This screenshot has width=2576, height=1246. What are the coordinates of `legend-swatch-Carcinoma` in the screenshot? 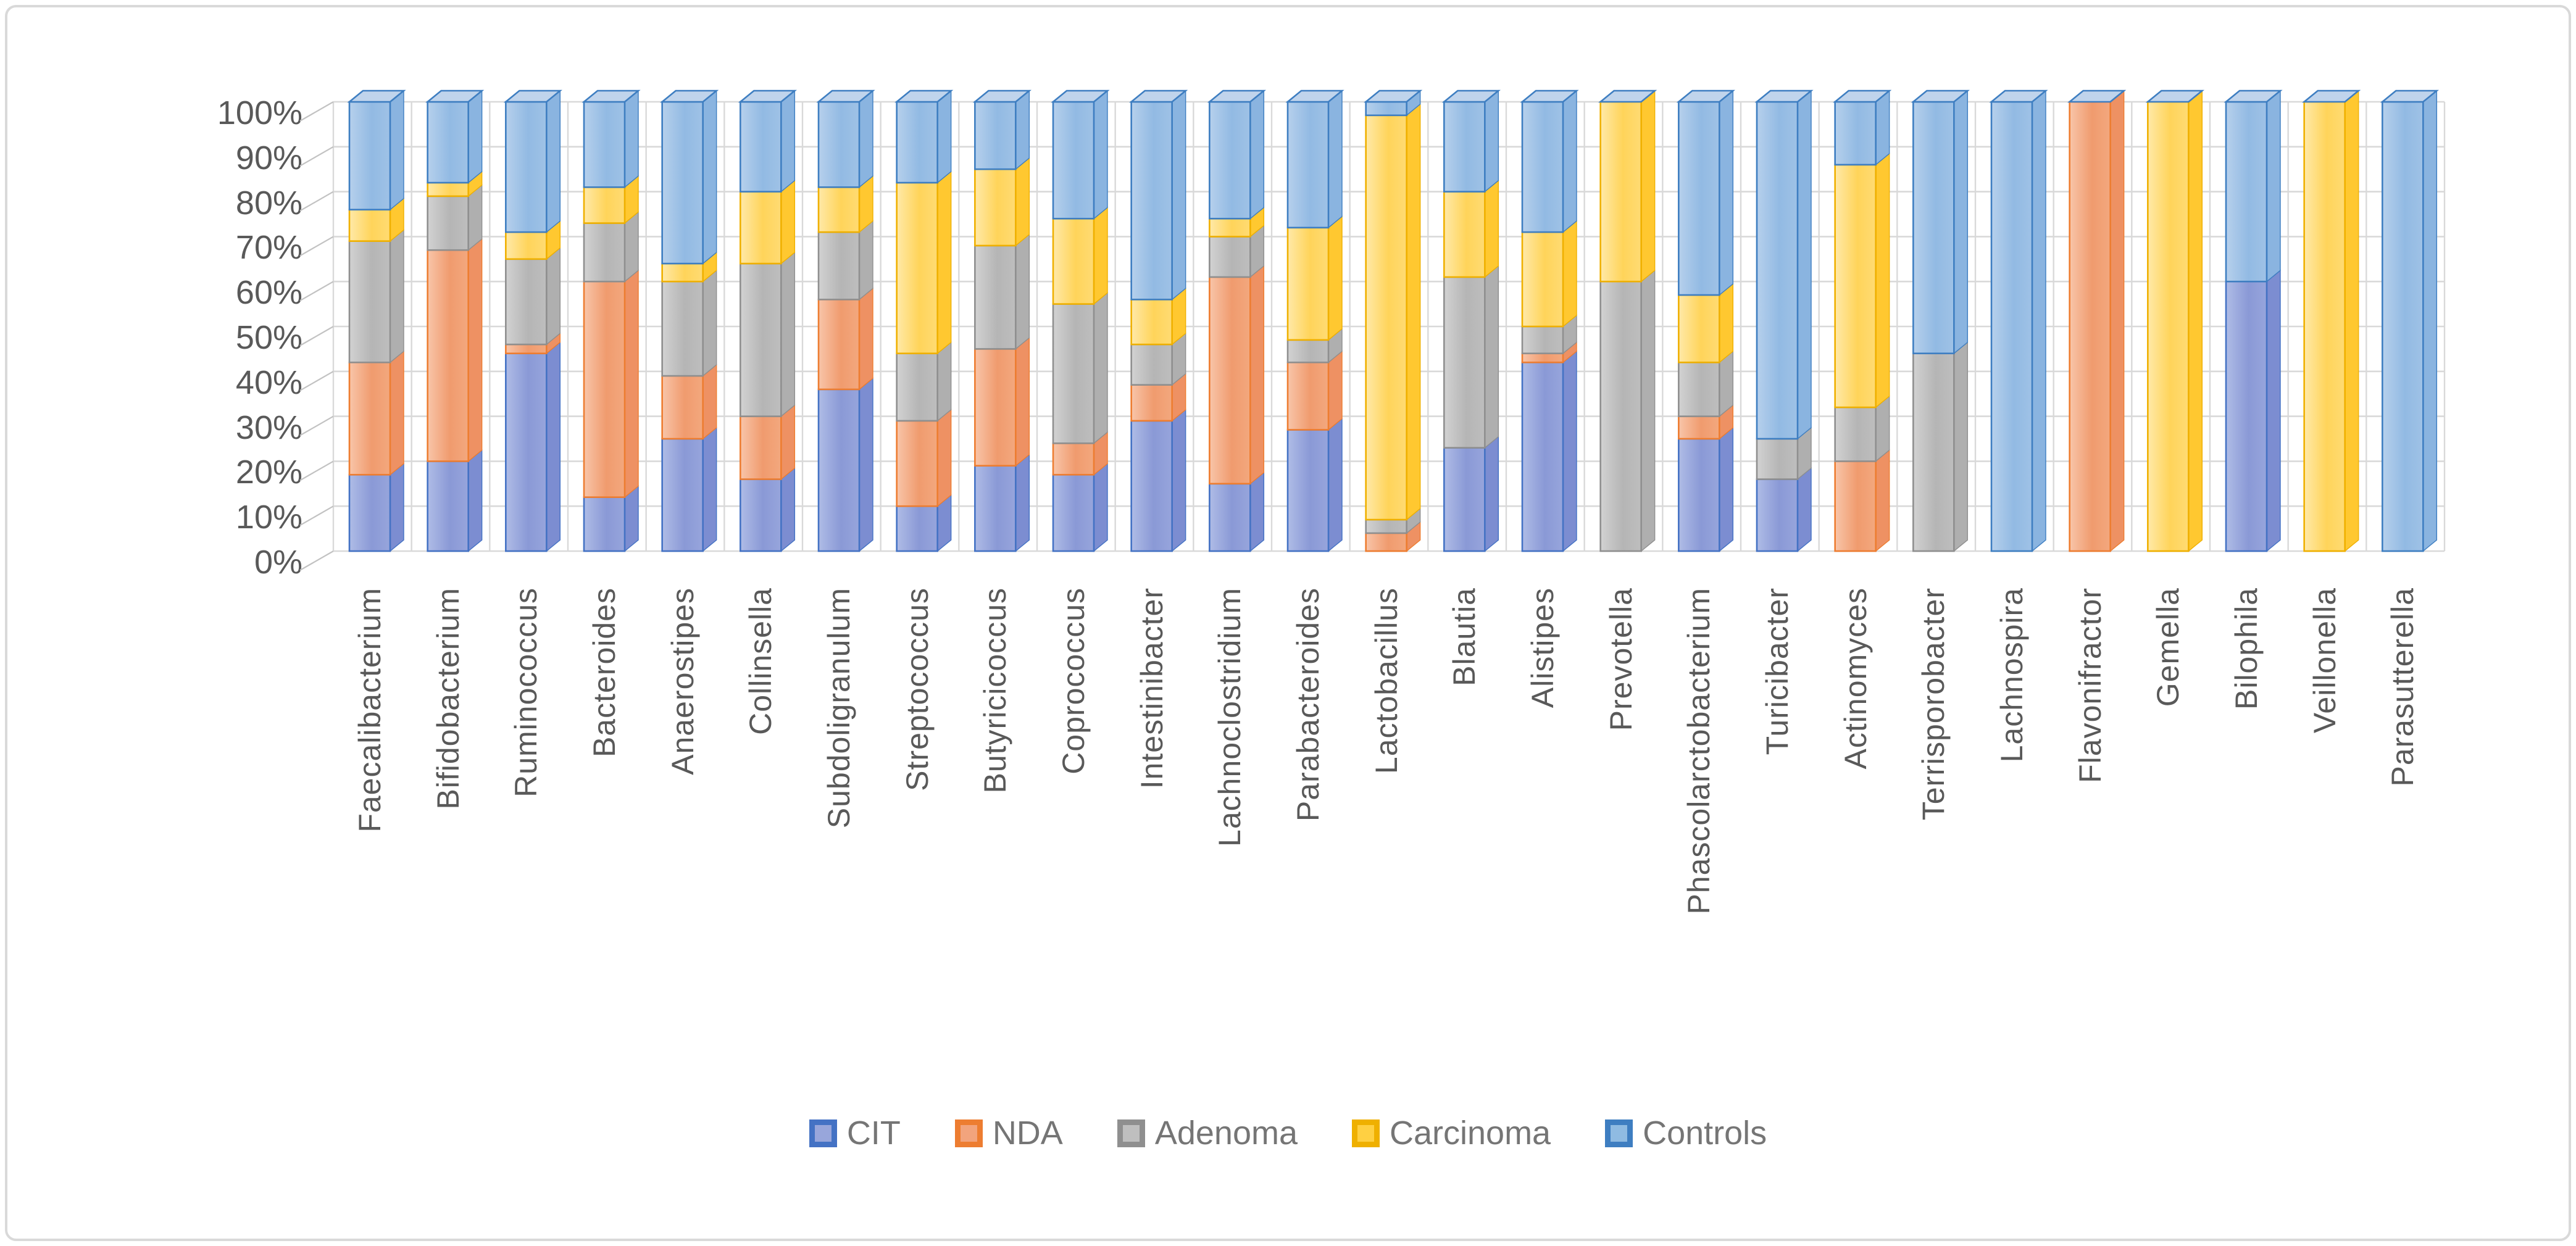 It's located at (1366, 1133).